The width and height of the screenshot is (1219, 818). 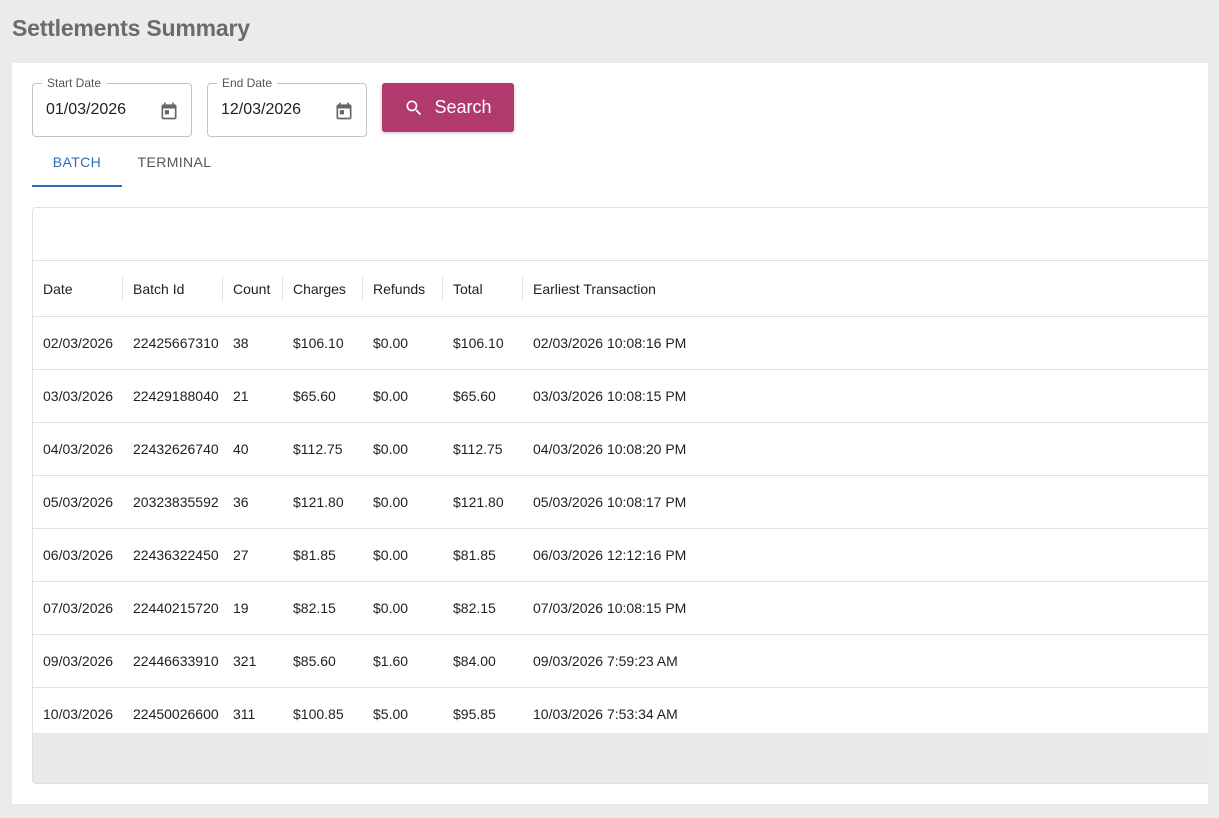 What do you see at coordinates (244, 714) in the screenshot?
I see `cell-count: 311` at bounding box center [244, 714].